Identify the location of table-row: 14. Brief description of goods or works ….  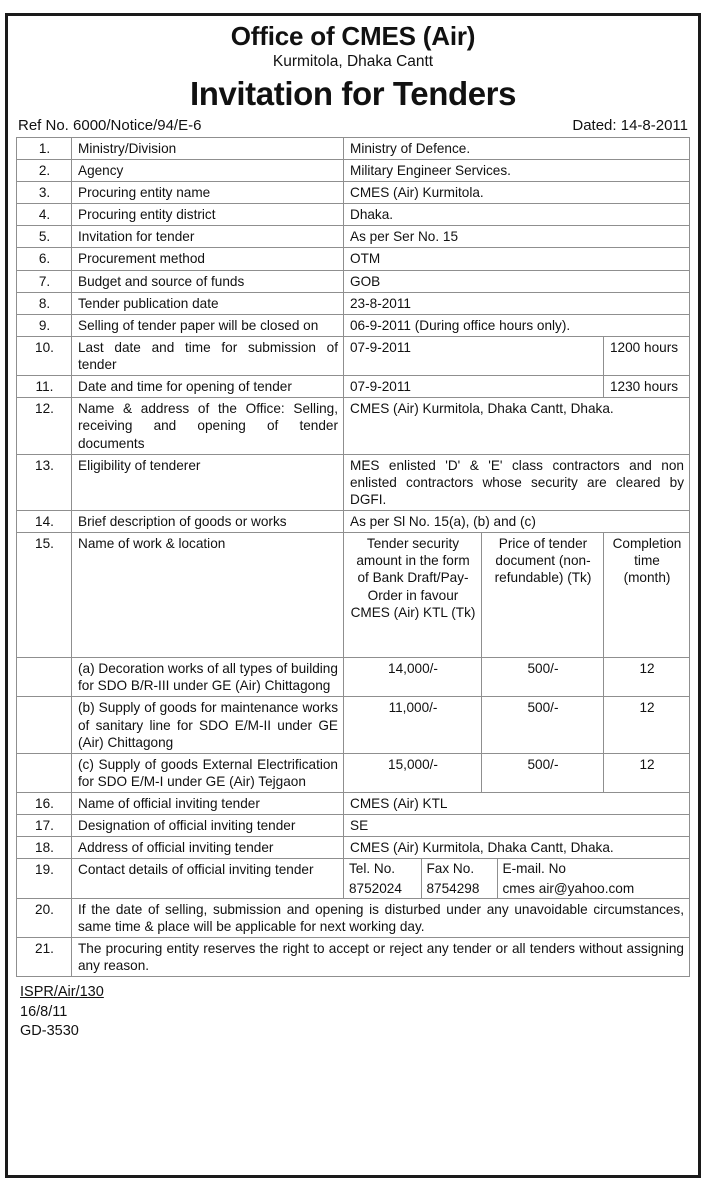
(353, 522).